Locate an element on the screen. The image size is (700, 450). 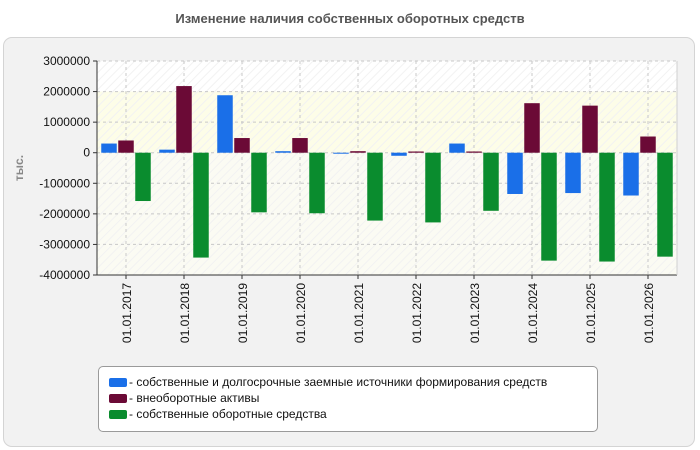
x-tick-label: 01.01.2020 is located at coordinates (301, 313).